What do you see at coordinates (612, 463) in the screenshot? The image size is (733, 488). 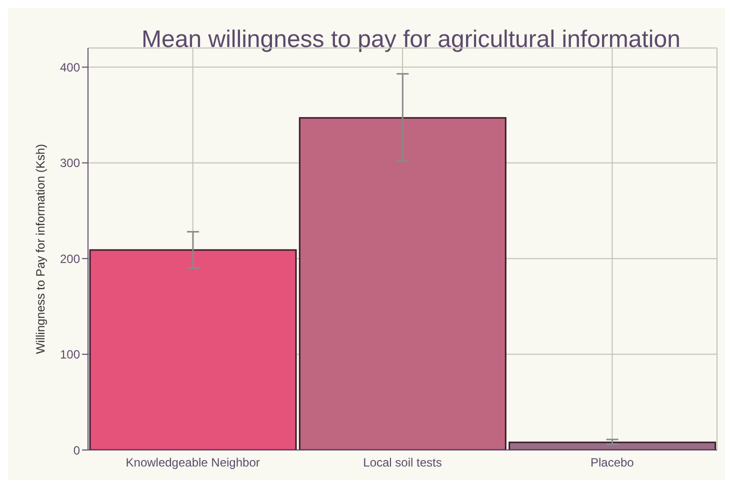 I see `x-tick-label: Placebo` at bounding box center [612, 463].